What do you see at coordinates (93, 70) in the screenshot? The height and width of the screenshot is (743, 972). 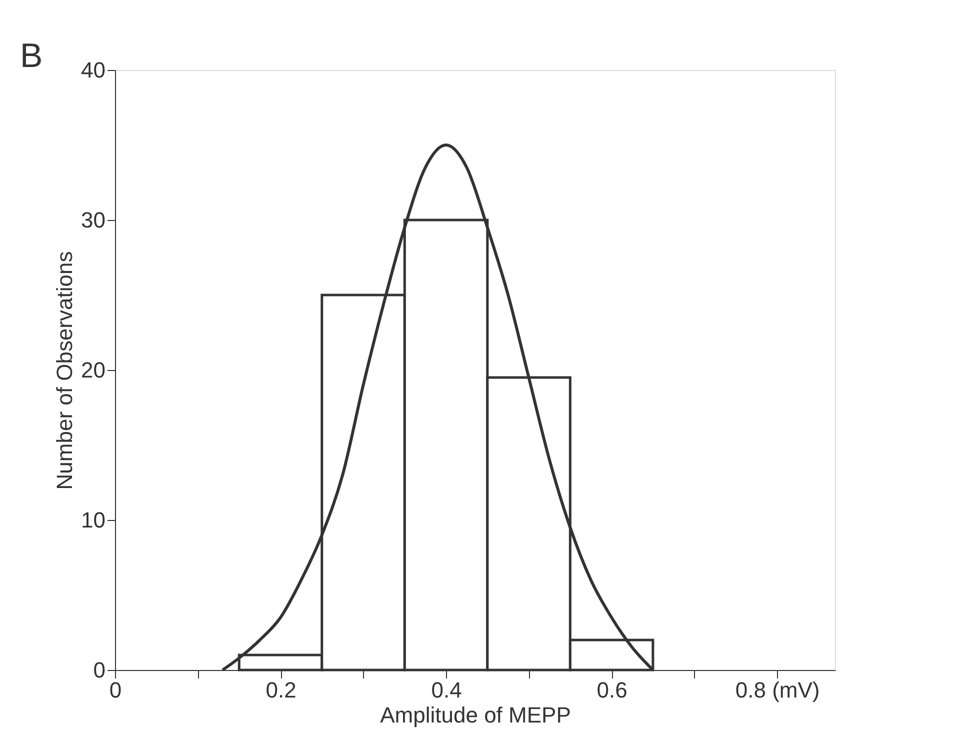 I see `y-tick-label: 40` at bounding box center [93, 70].